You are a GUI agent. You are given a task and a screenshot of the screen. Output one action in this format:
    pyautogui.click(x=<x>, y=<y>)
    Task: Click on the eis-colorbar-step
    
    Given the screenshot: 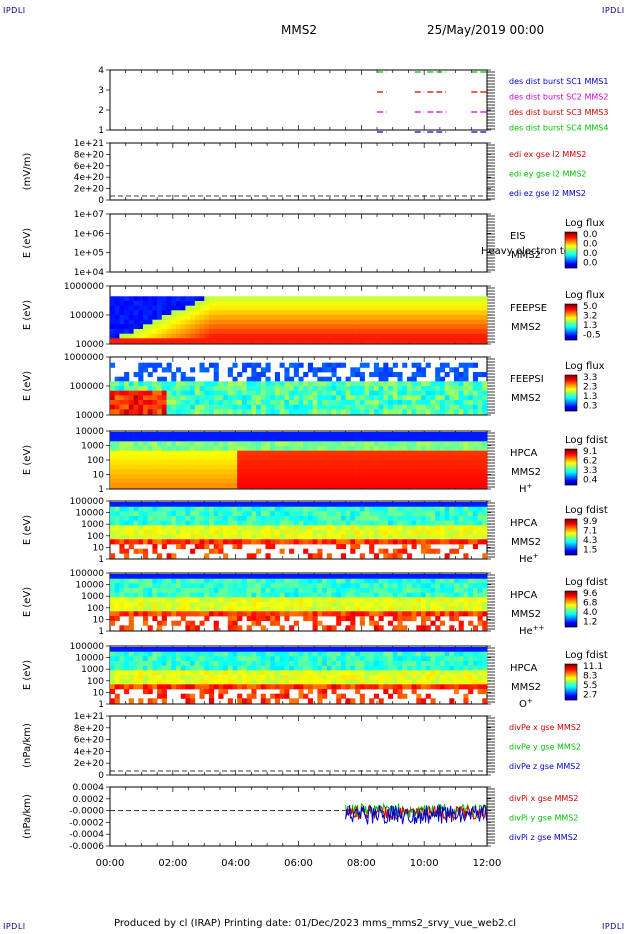 What is the action you would take?
    pyautogui.click(x=571, y=243)
    